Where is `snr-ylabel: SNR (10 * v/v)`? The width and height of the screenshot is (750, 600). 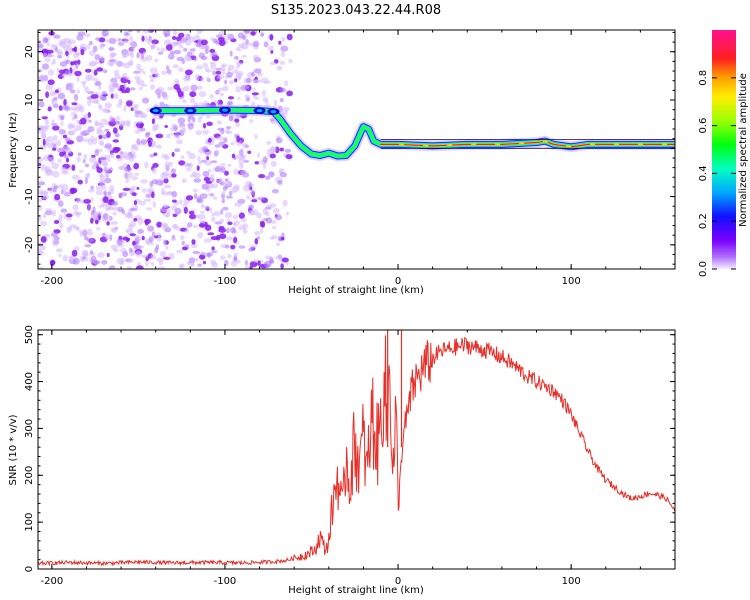
snr-ylabel: SNR (10 * v/v) is located at coordinates (13, 449).